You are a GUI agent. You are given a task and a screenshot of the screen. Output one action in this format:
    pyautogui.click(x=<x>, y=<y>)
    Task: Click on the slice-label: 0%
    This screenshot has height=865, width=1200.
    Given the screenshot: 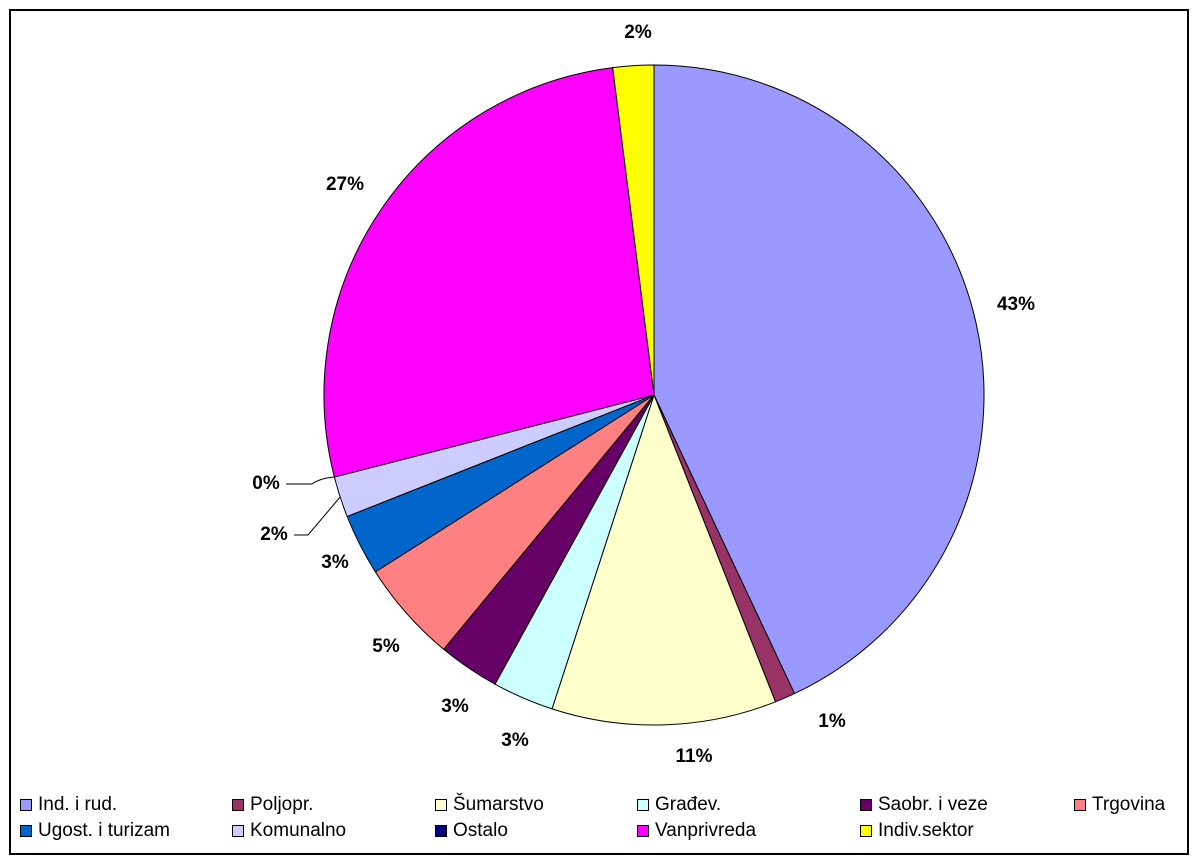 What is the action you would take?
    pyautogui.click(x=266, y=483)
    